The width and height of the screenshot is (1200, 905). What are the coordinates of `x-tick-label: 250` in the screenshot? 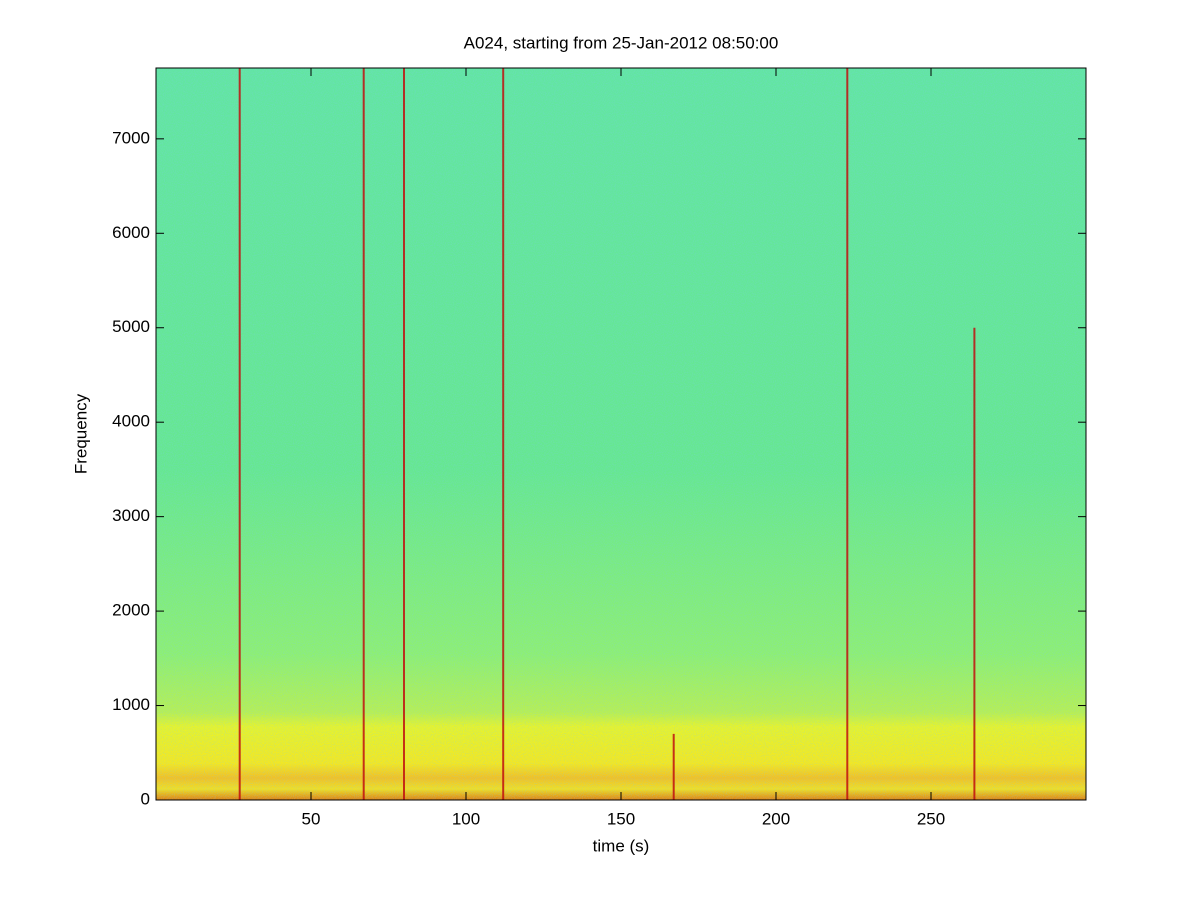 It's located at (931, 818).